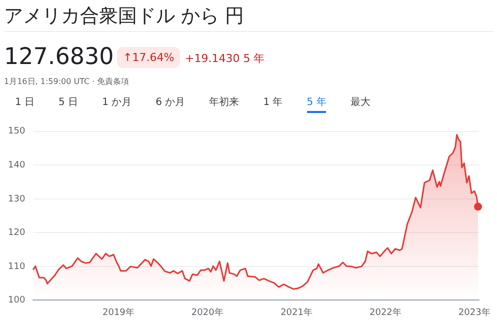 The width and height of the screenshot is (497, 321). What do you see at coordinates (385, 312) in the screenshot?
I see `x-tick-label: 2022年` at bounding box center [385, 312].